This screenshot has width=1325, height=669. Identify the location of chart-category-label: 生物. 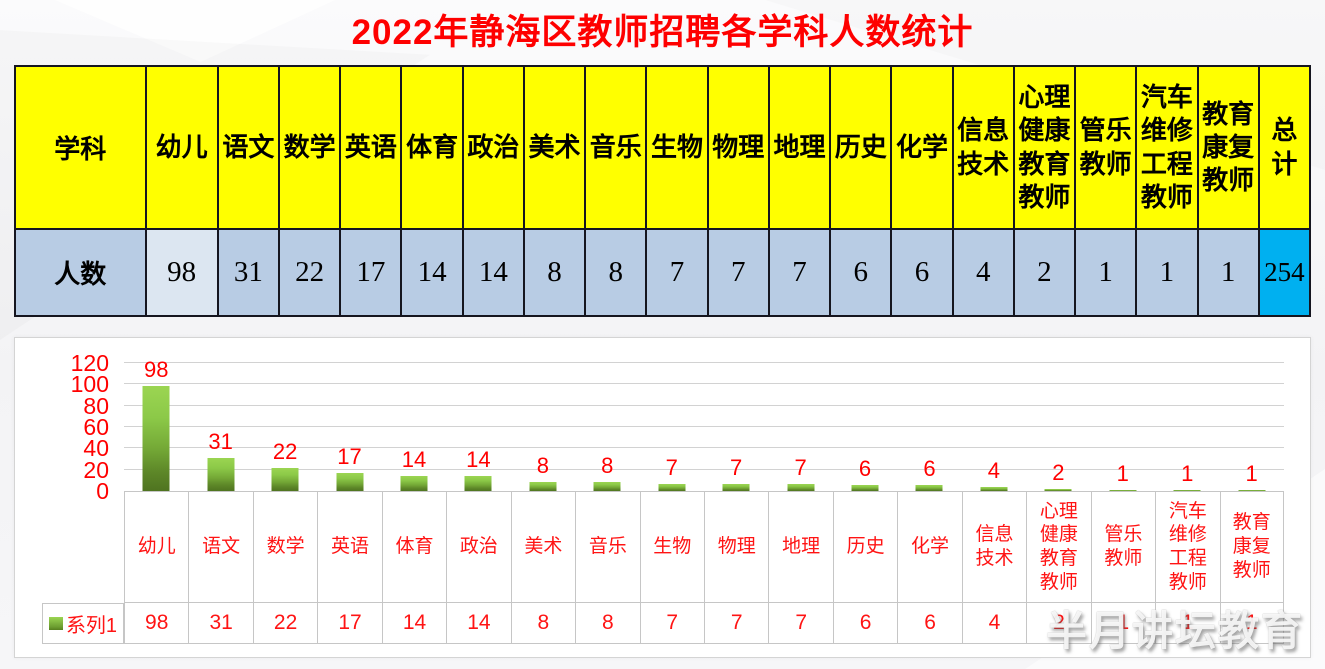
(672, 547).